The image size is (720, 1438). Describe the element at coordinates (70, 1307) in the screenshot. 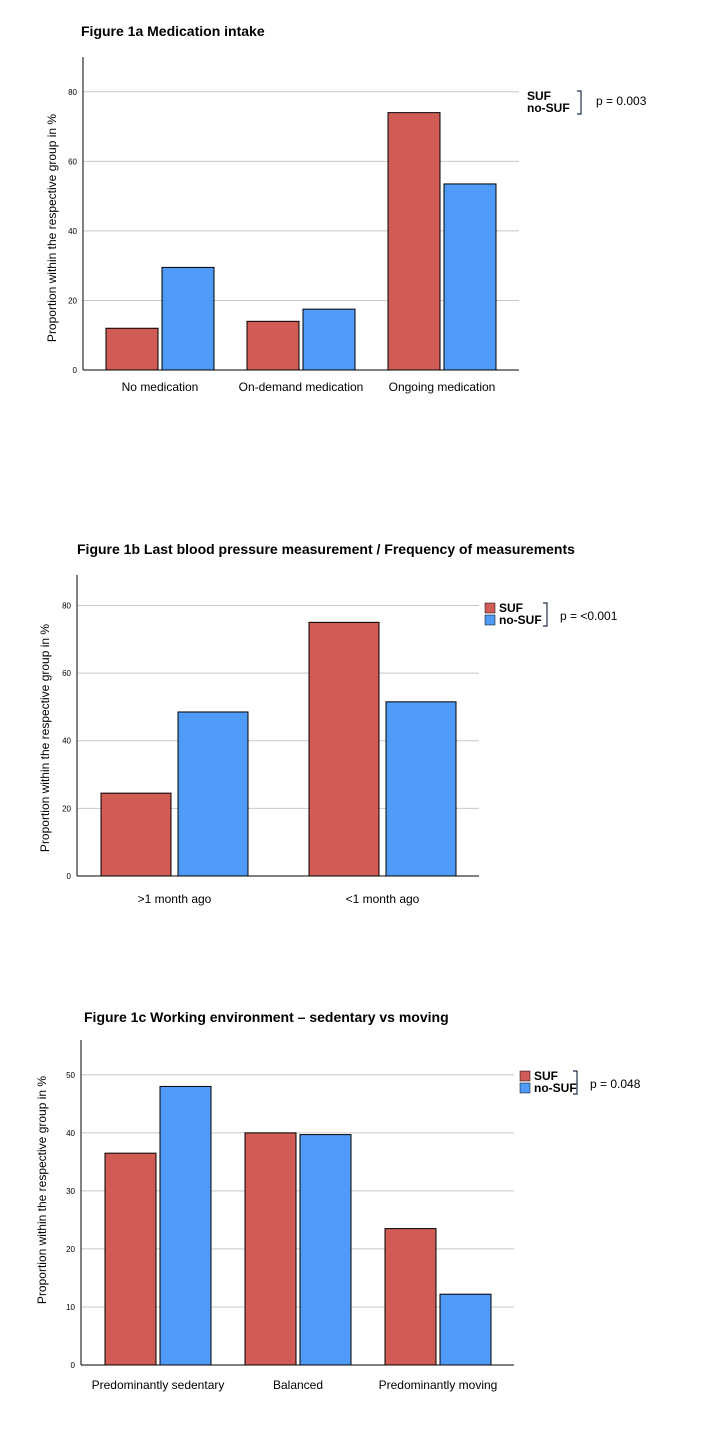

I see `y-tick-label: 10` at that location.